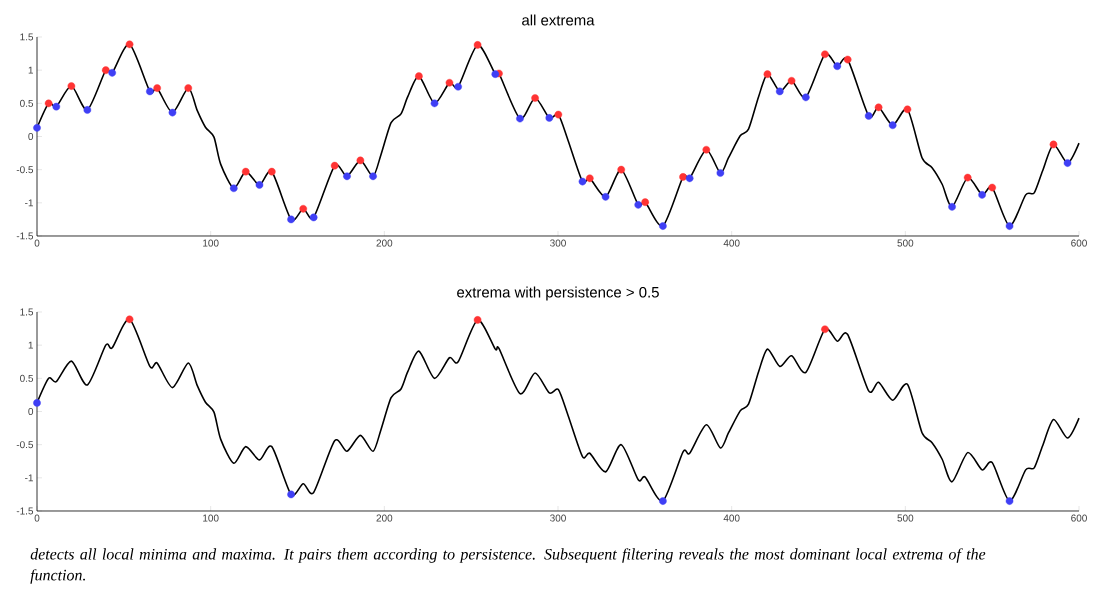 This screenshot has height=594, width=1096. I want to click on chart-title: extrema with persistence > 0.5, so click(558, 293).